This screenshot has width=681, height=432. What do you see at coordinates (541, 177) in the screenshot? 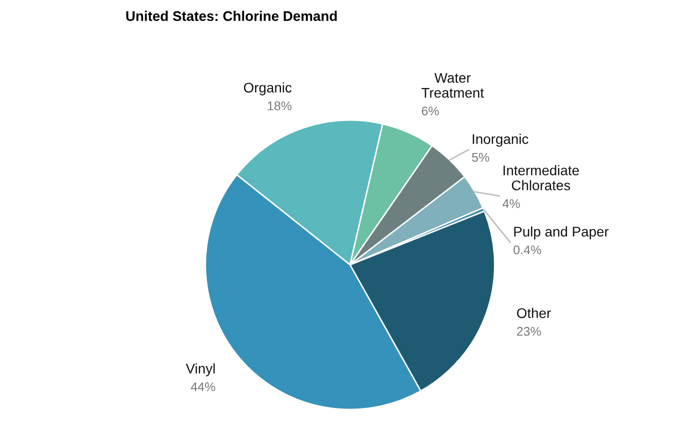
I see `slice-label: Intermediate Chlorates` at bounding box center [541, 177].